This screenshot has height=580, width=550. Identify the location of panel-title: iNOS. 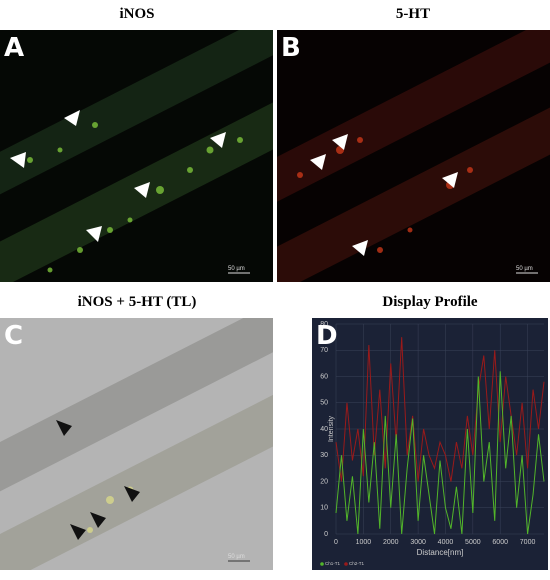
(136, 14).